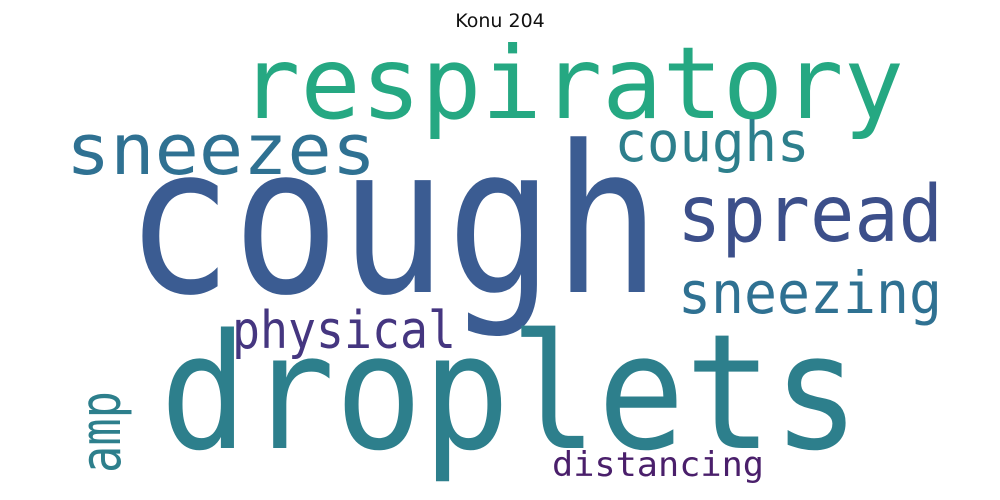 This screenshot has height=500, width=1000. I want to click on word-spread: spread, so click(810, 215).